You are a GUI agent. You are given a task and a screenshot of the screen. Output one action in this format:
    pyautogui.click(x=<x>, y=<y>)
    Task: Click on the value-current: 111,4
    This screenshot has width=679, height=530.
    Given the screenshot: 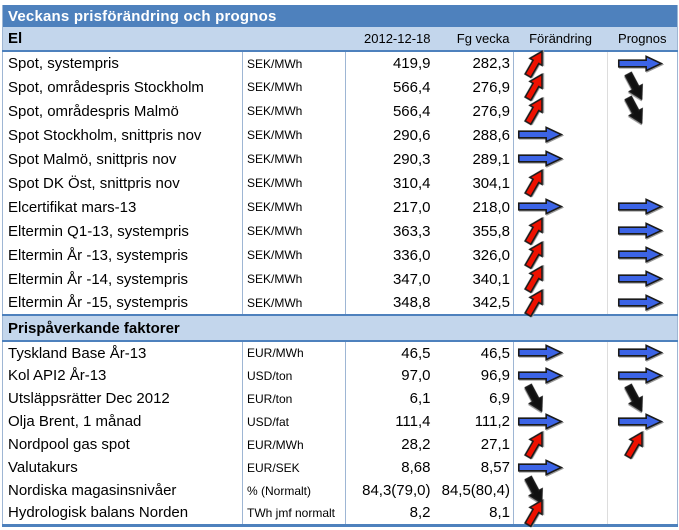 What is the action you would take?
    pyautogui.click(x=413, y=421)
    